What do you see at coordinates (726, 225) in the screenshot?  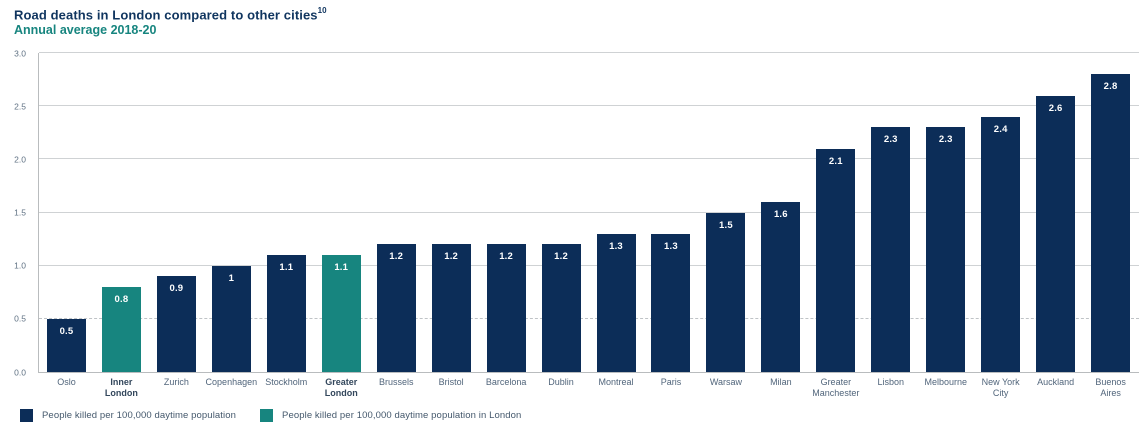 I see `bar-value-label: 1.5` at bounding box center [726, 225].